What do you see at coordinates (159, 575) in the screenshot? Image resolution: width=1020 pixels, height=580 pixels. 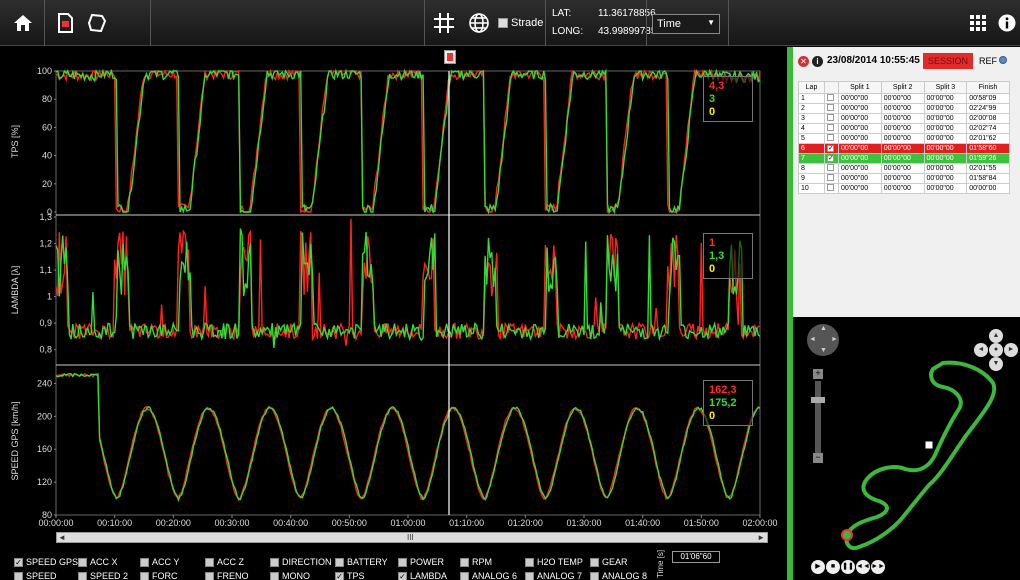 I see `channel-forc: FORC` at bounding box center [159, 575].